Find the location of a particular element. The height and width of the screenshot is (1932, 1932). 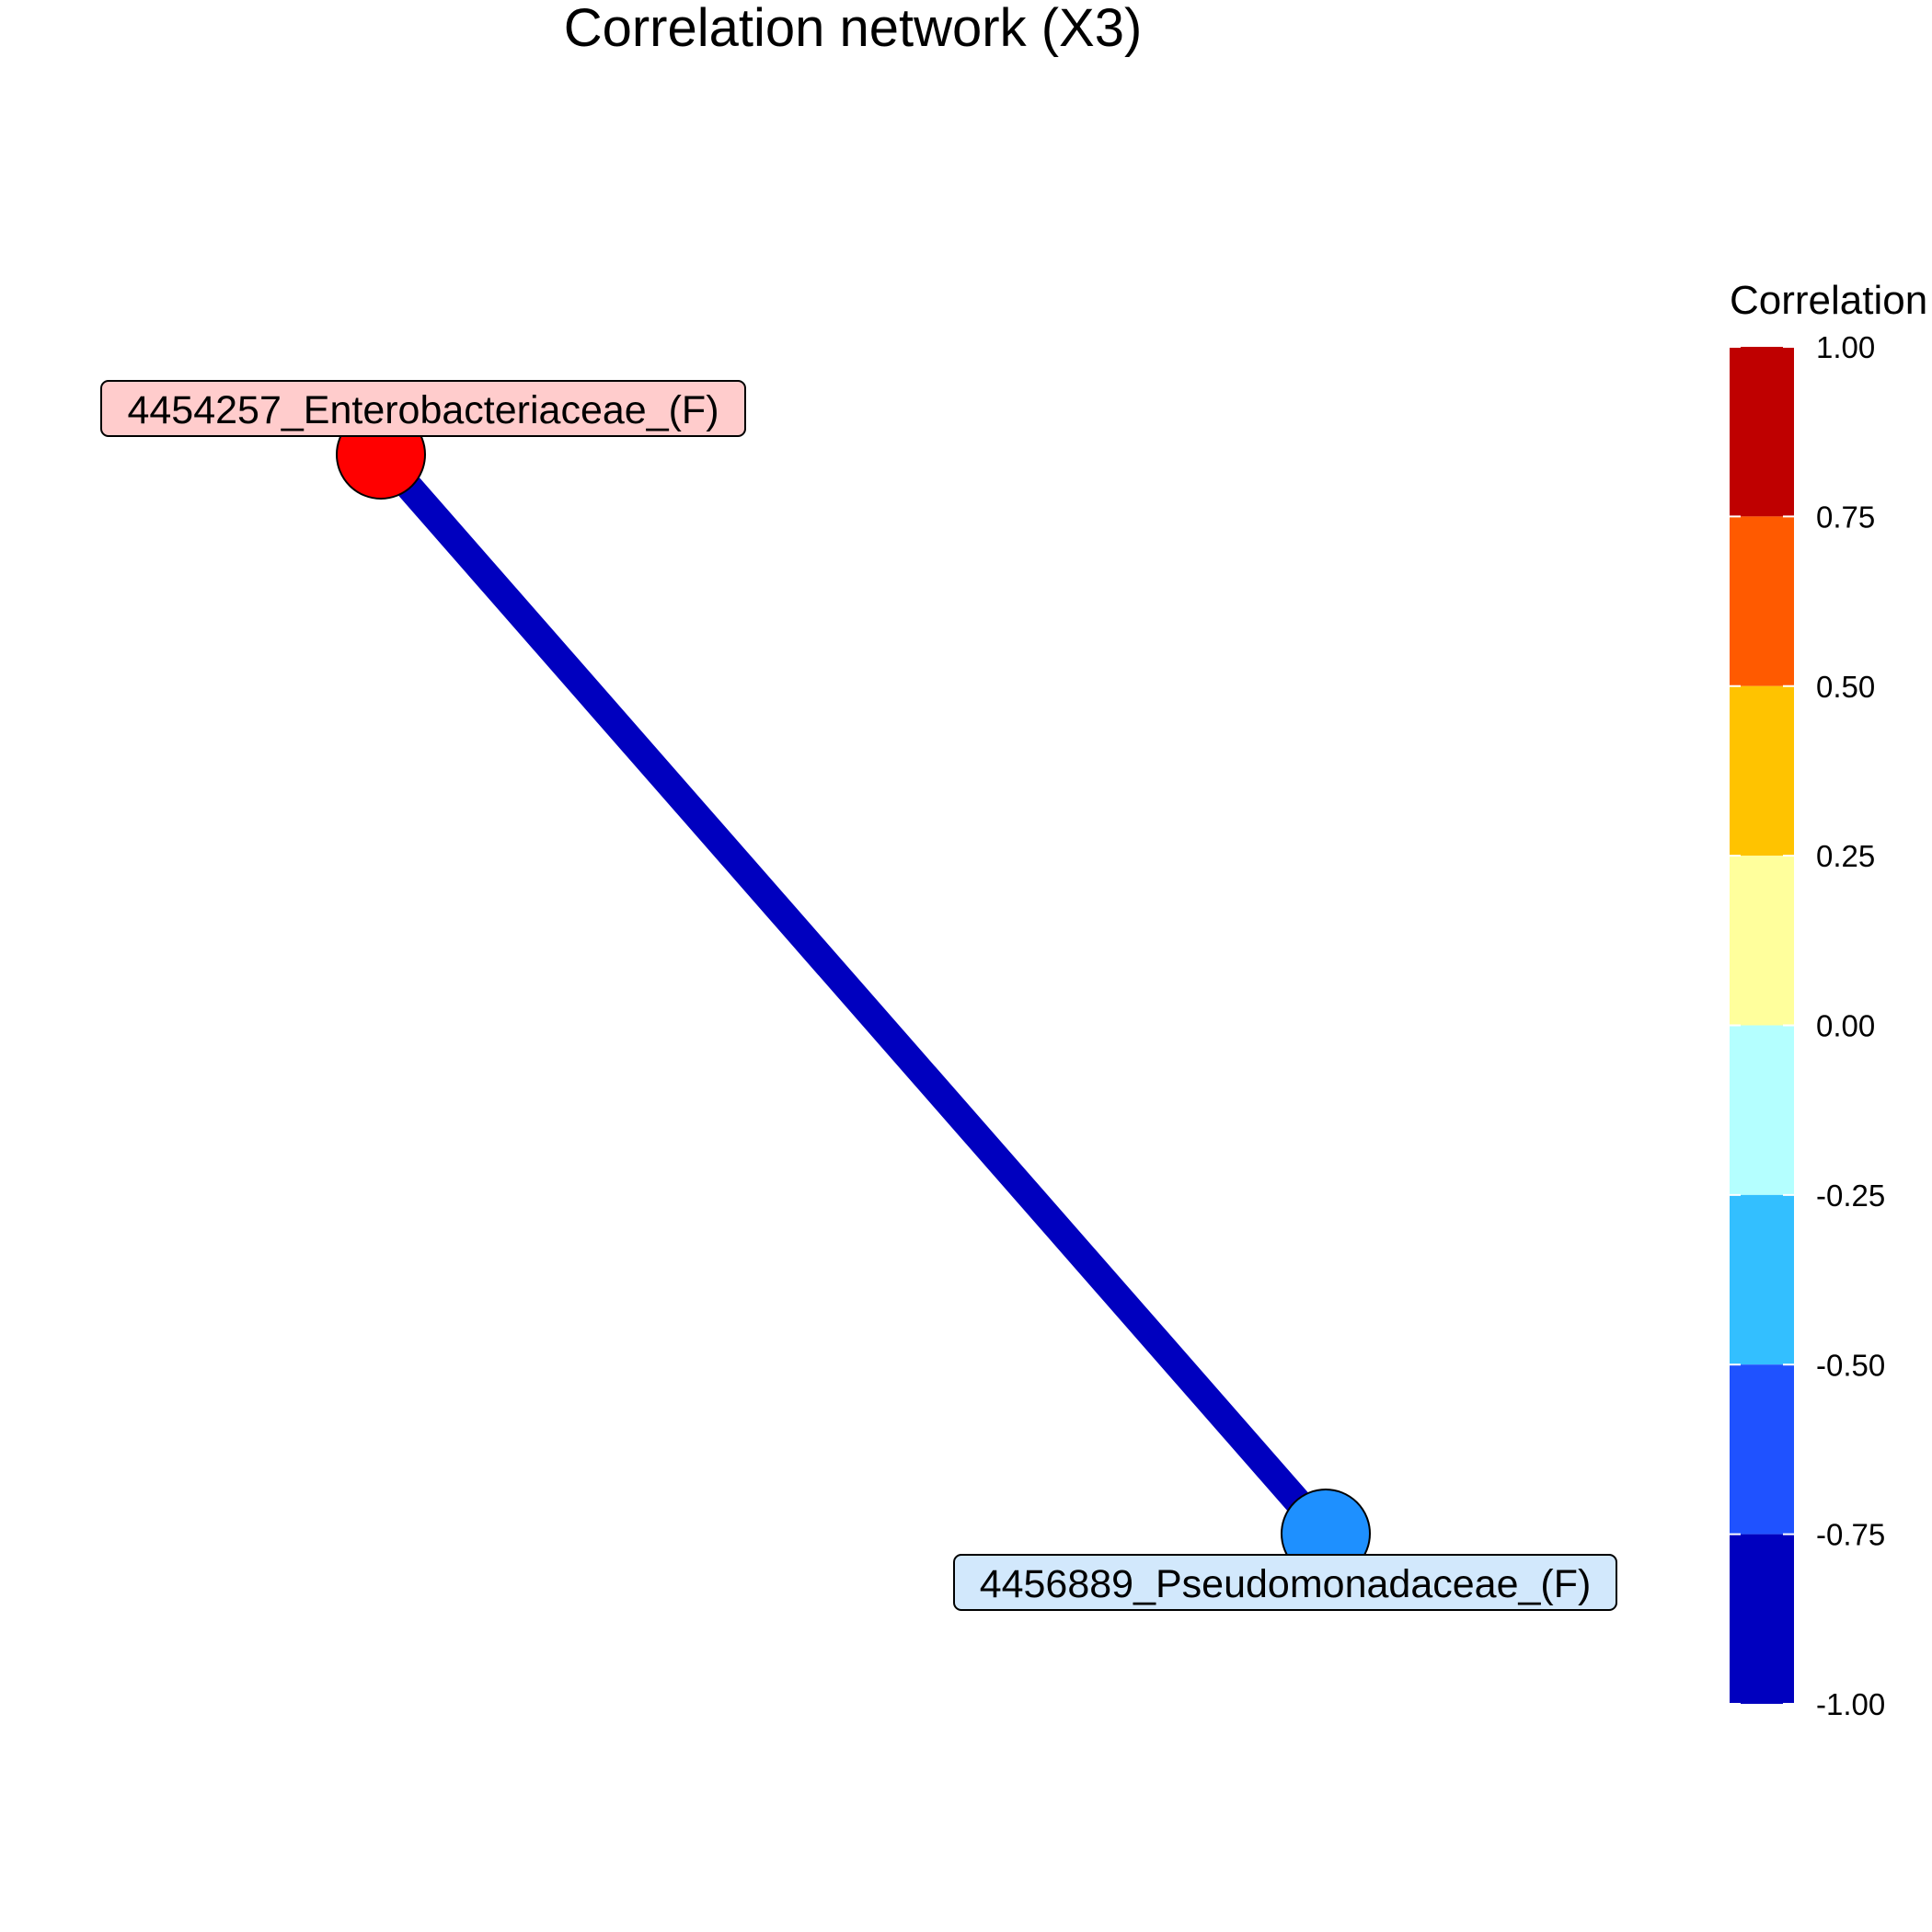

legend-tick-label: 0.00 is located at coordinates (1845, 1026).